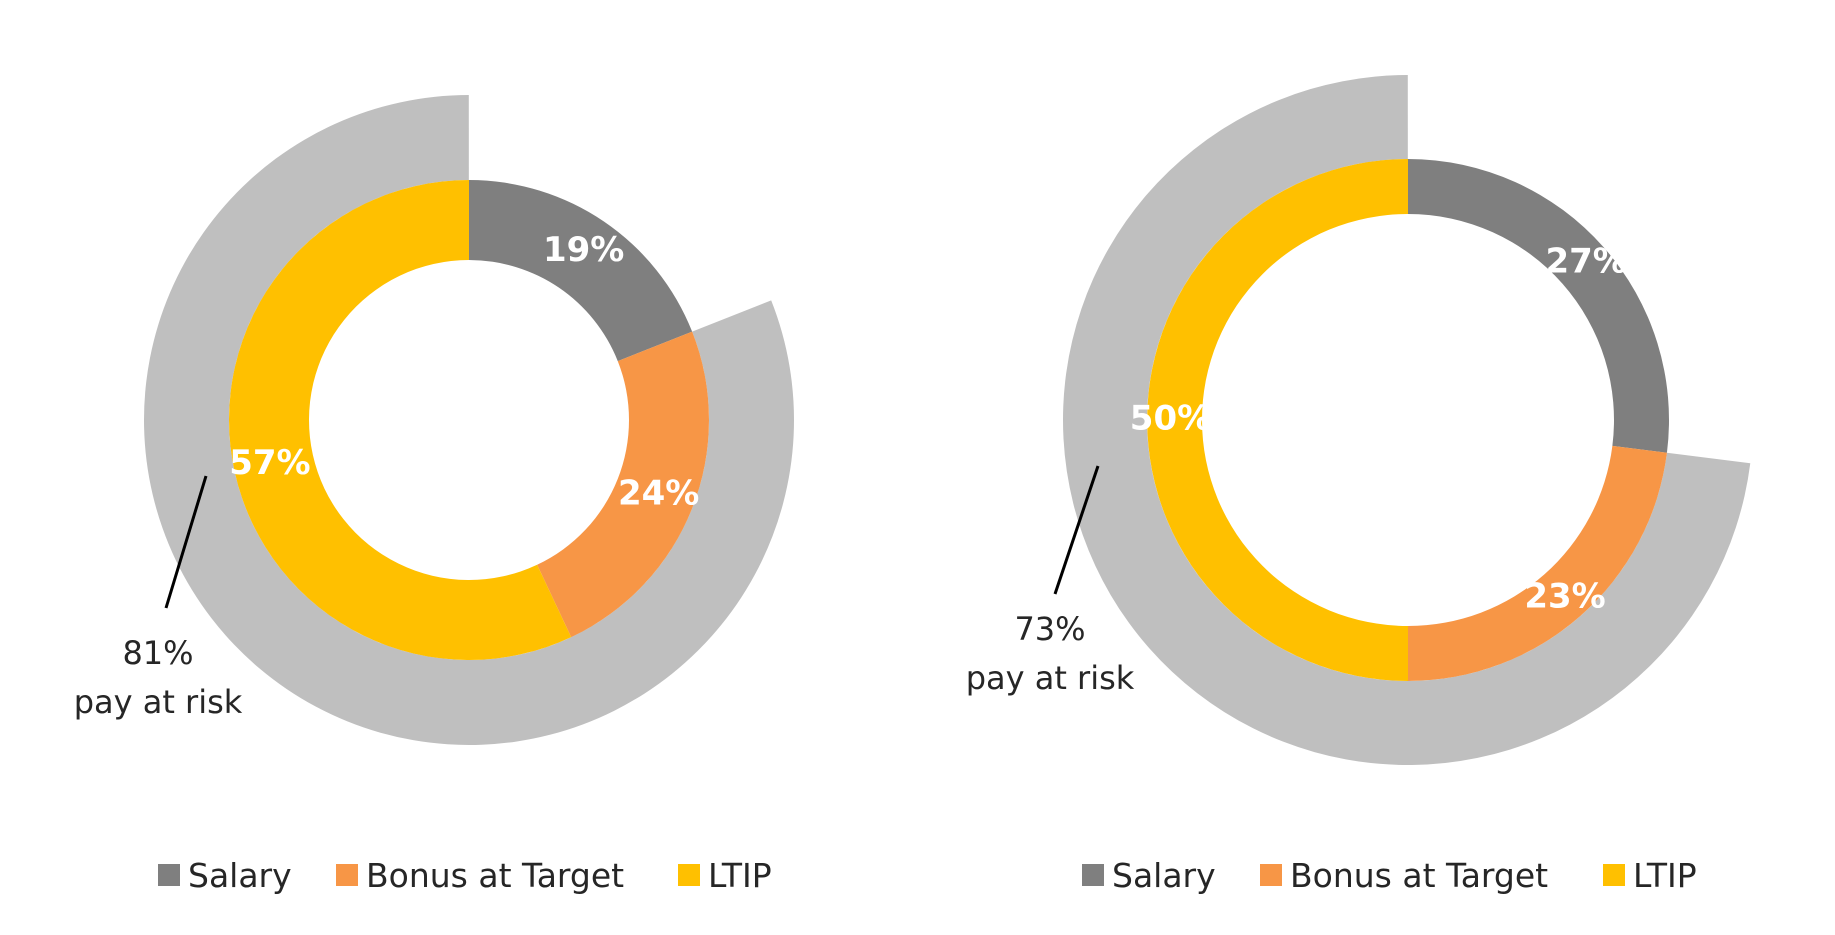 The height and width of the screenshot is (935, 1835). I want to click on chart-1-slice-bonus, so click(623, 484).